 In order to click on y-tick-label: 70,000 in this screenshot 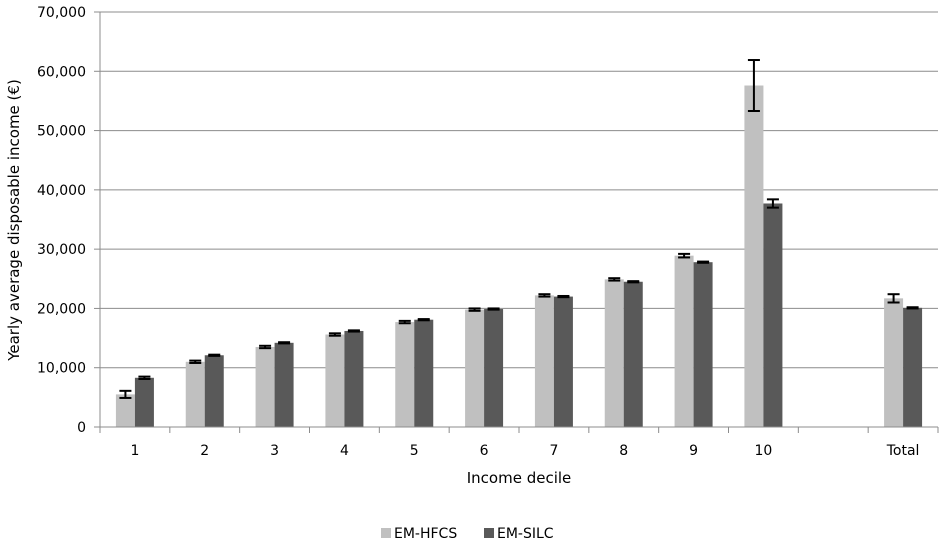, I will do `click(61, 13)`.